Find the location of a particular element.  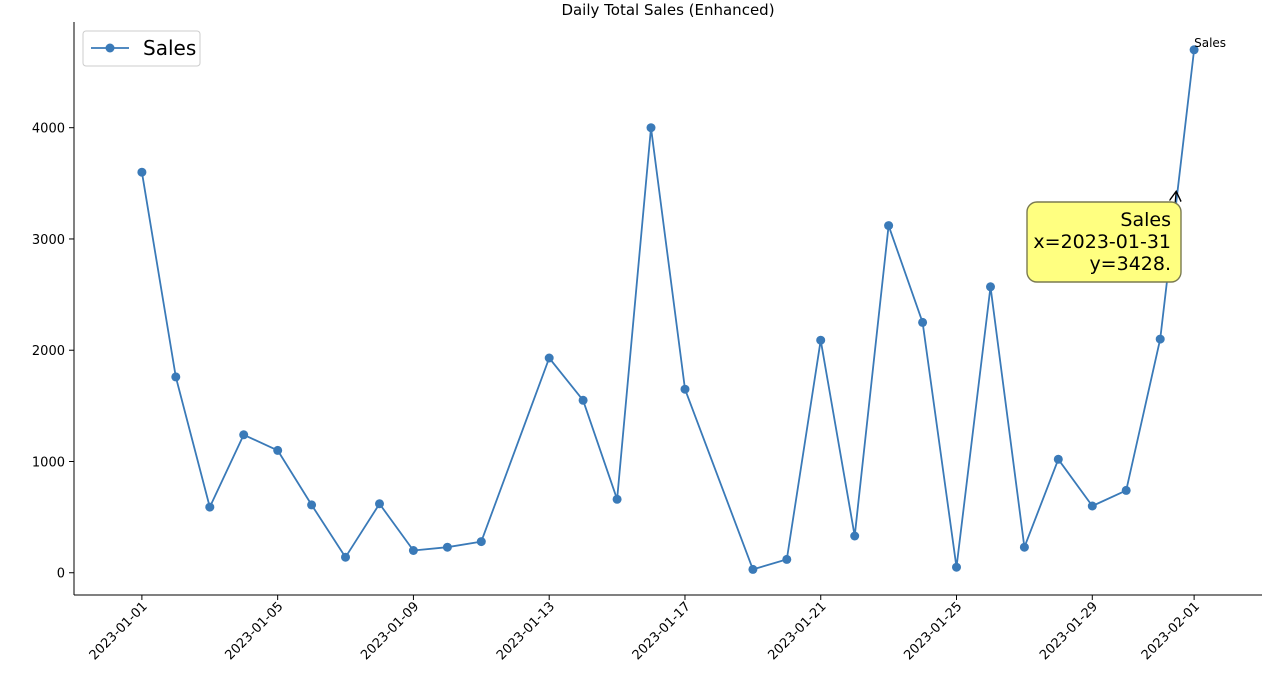

y-tick-label: 0 is located at coordinates (61, 574).